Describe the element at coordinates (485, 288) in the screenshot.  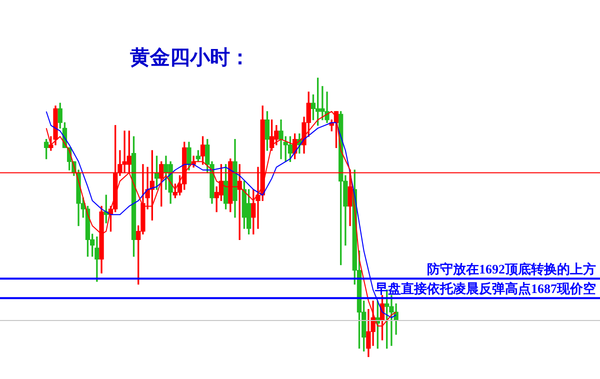
I see `ref-line-label: 早盘直接依托凌晨反弹高点1687现价空` at that location.